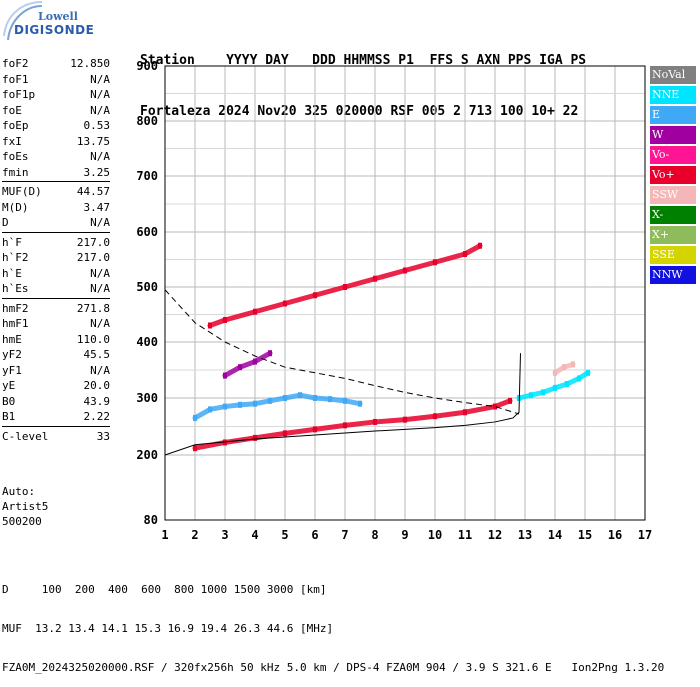 This screenshot has width=700, height=687. What do you see at coordinates (22, 521) in the screenshot?
I see `auto-version: 500200` at bounding box center [22, 521].